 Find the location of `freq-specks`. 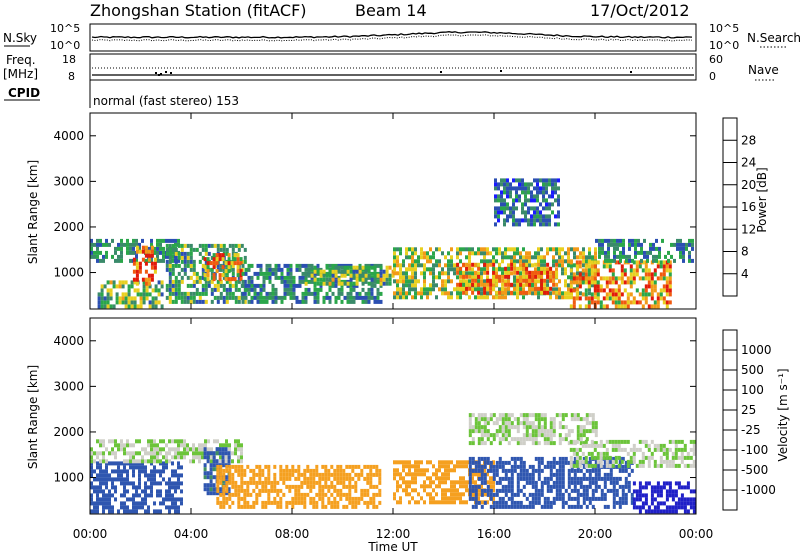

freq-specks is located at coordinates (393, 73).